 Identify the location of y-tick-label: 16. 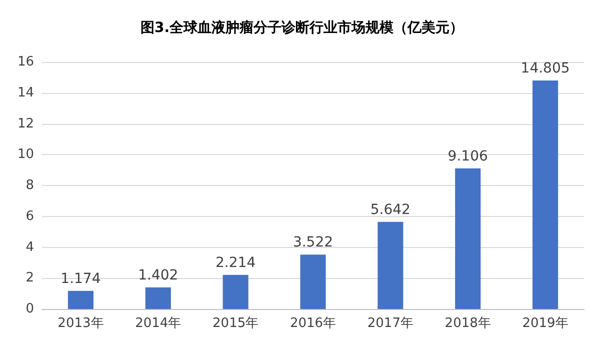
(25, 62).